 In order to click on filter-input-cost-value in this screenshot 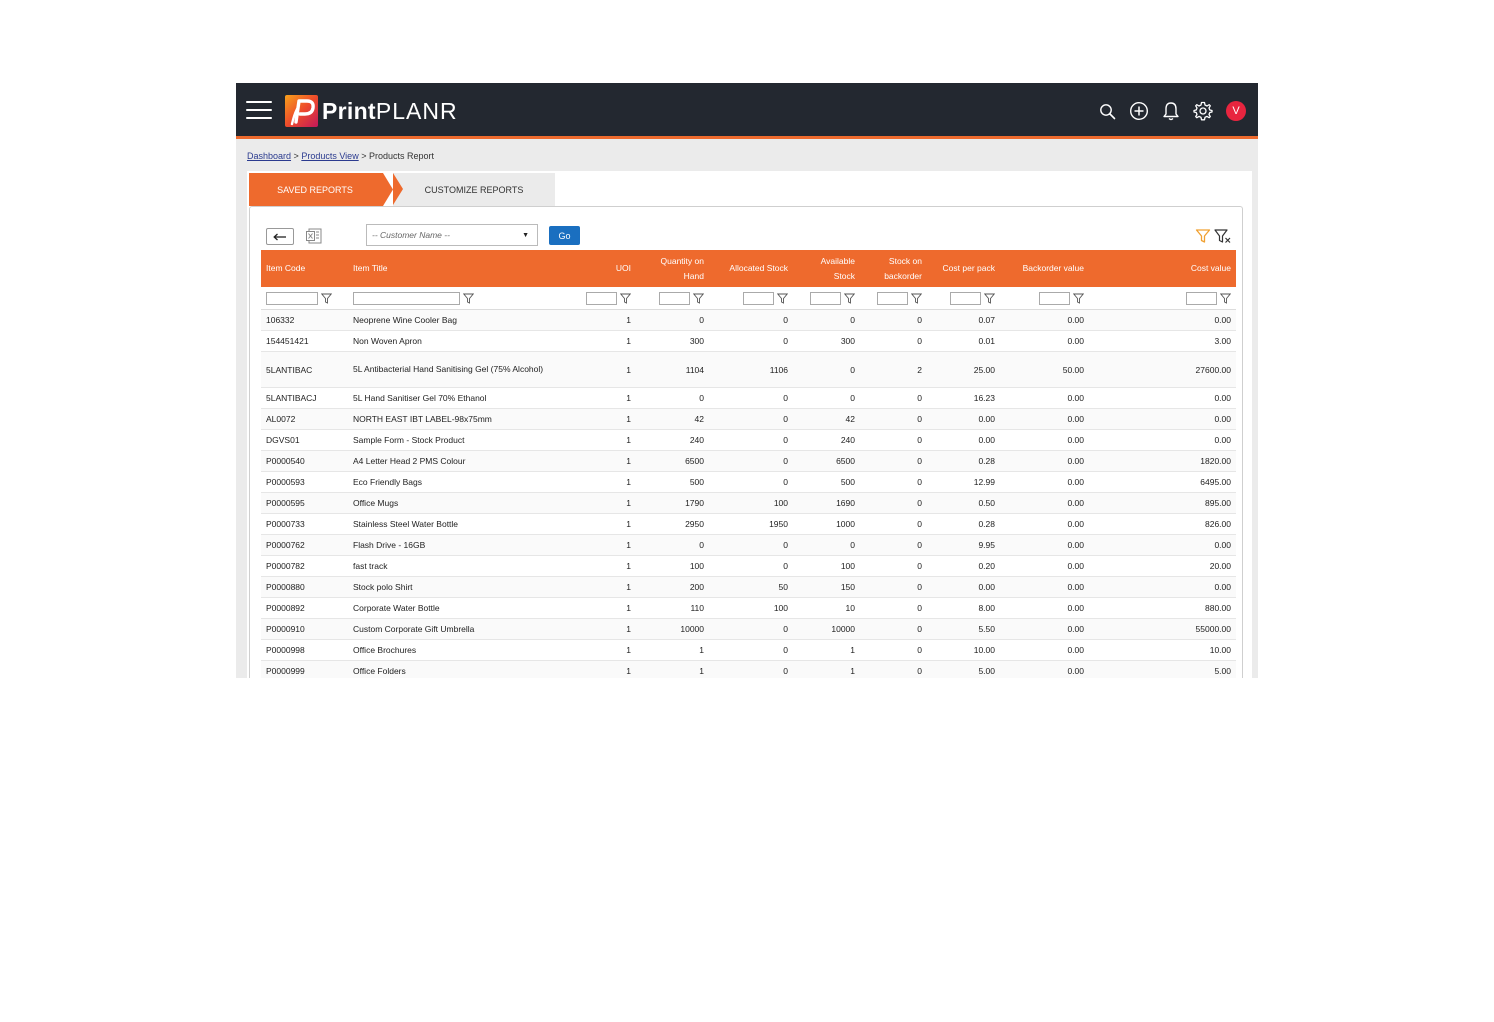, I will do `click(1201, 298)`.